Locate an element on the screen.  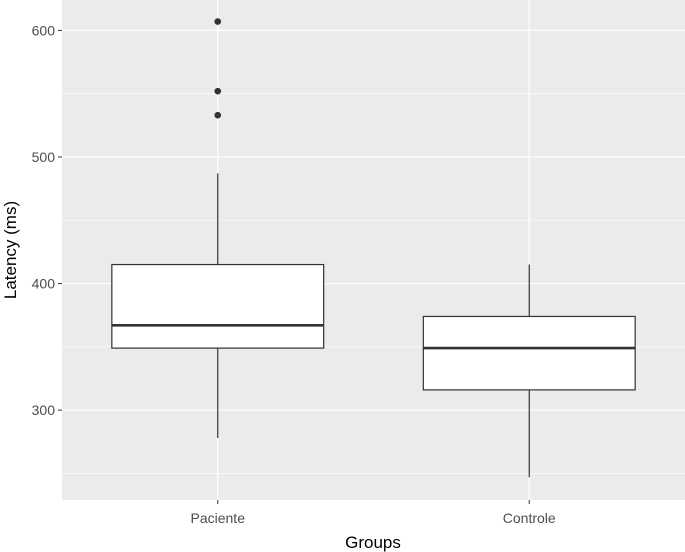
y-tick-label: 400 is located at coordinates (44, 284).